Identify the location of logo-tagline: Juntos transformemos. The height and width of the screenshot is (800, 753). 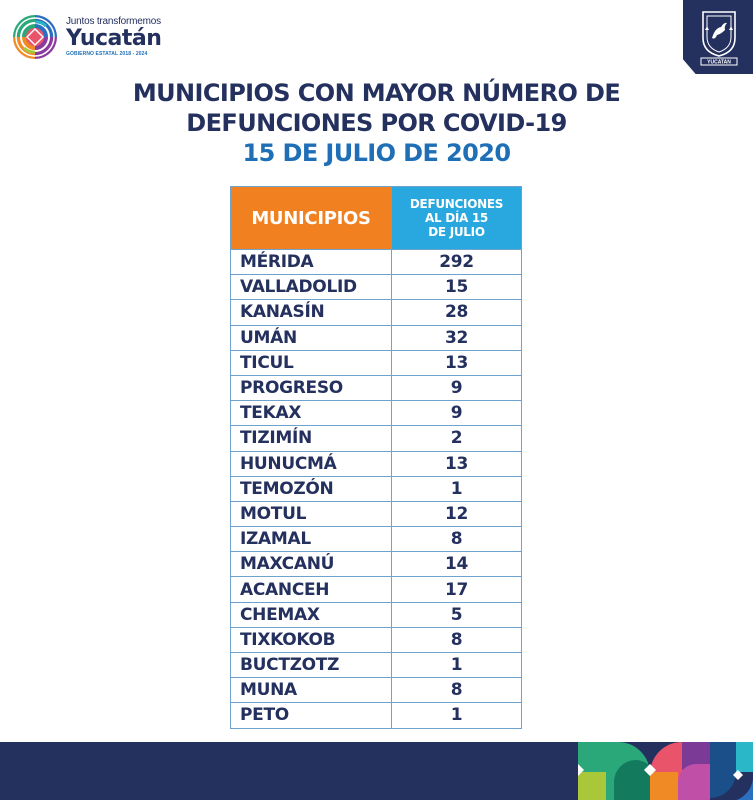
(113, 21).